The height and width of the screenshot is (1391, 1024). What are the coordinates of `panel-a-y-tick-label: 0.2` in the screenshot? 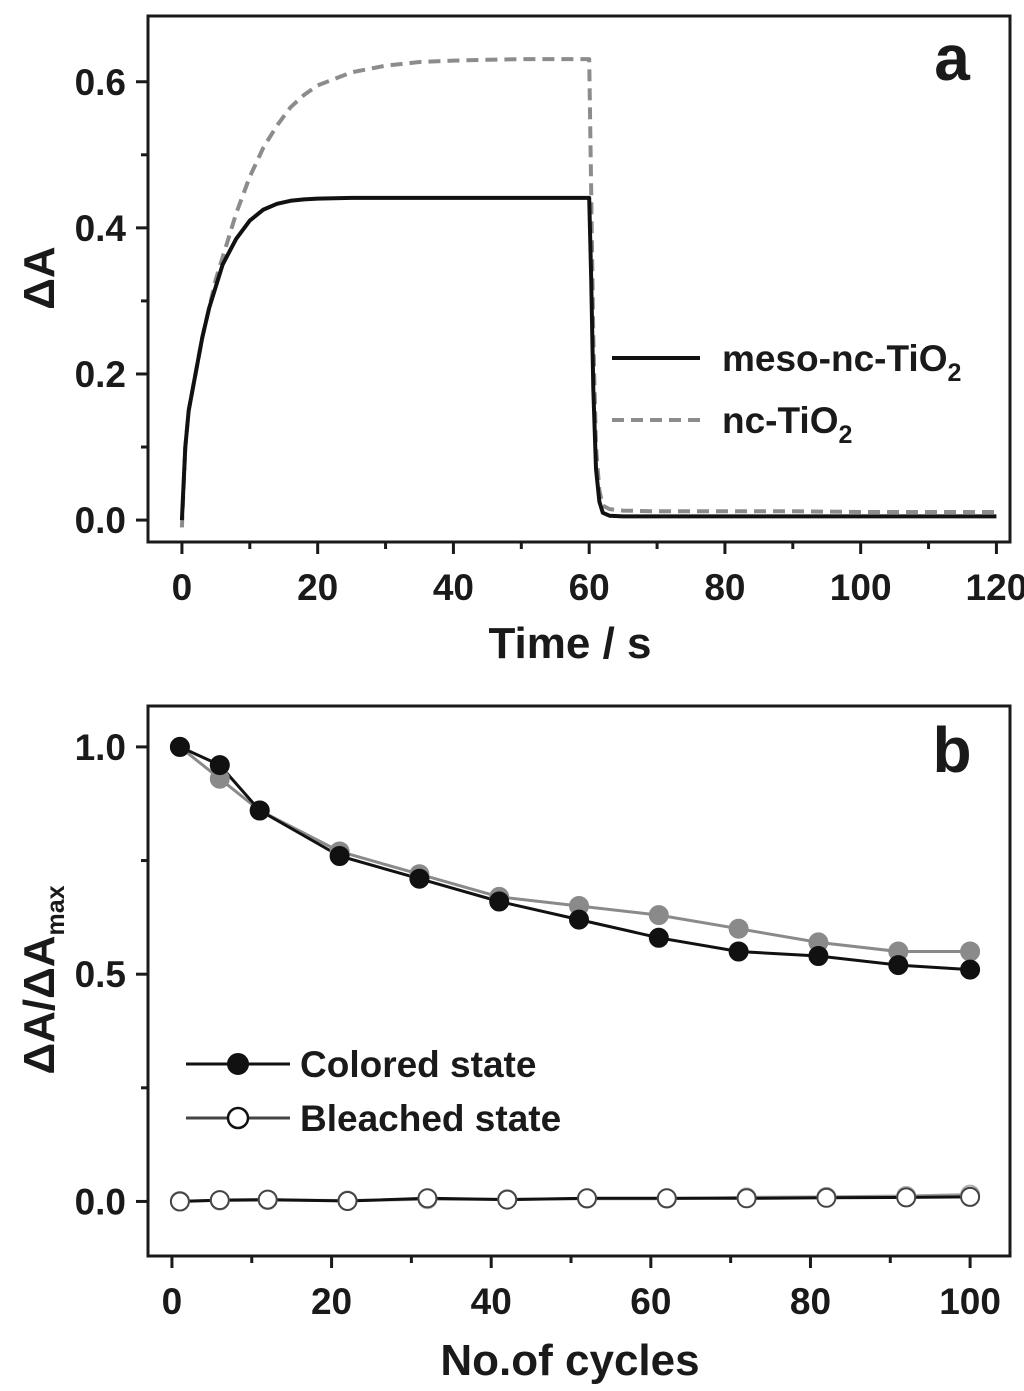 It's located at (100, 374).